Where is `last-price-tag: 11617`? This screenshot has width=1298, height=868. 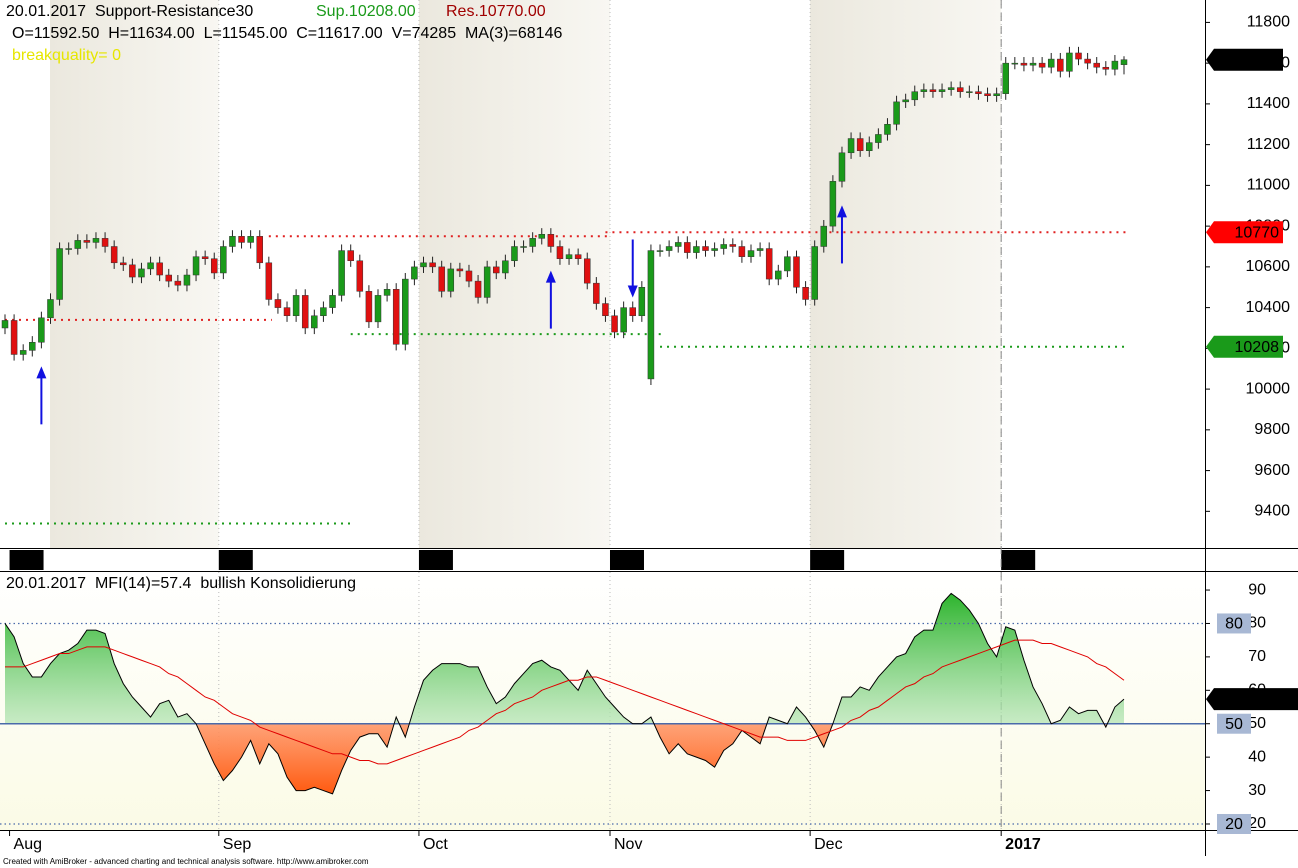
last-price-tag: 11617 is located at coordinates (1257, 60).